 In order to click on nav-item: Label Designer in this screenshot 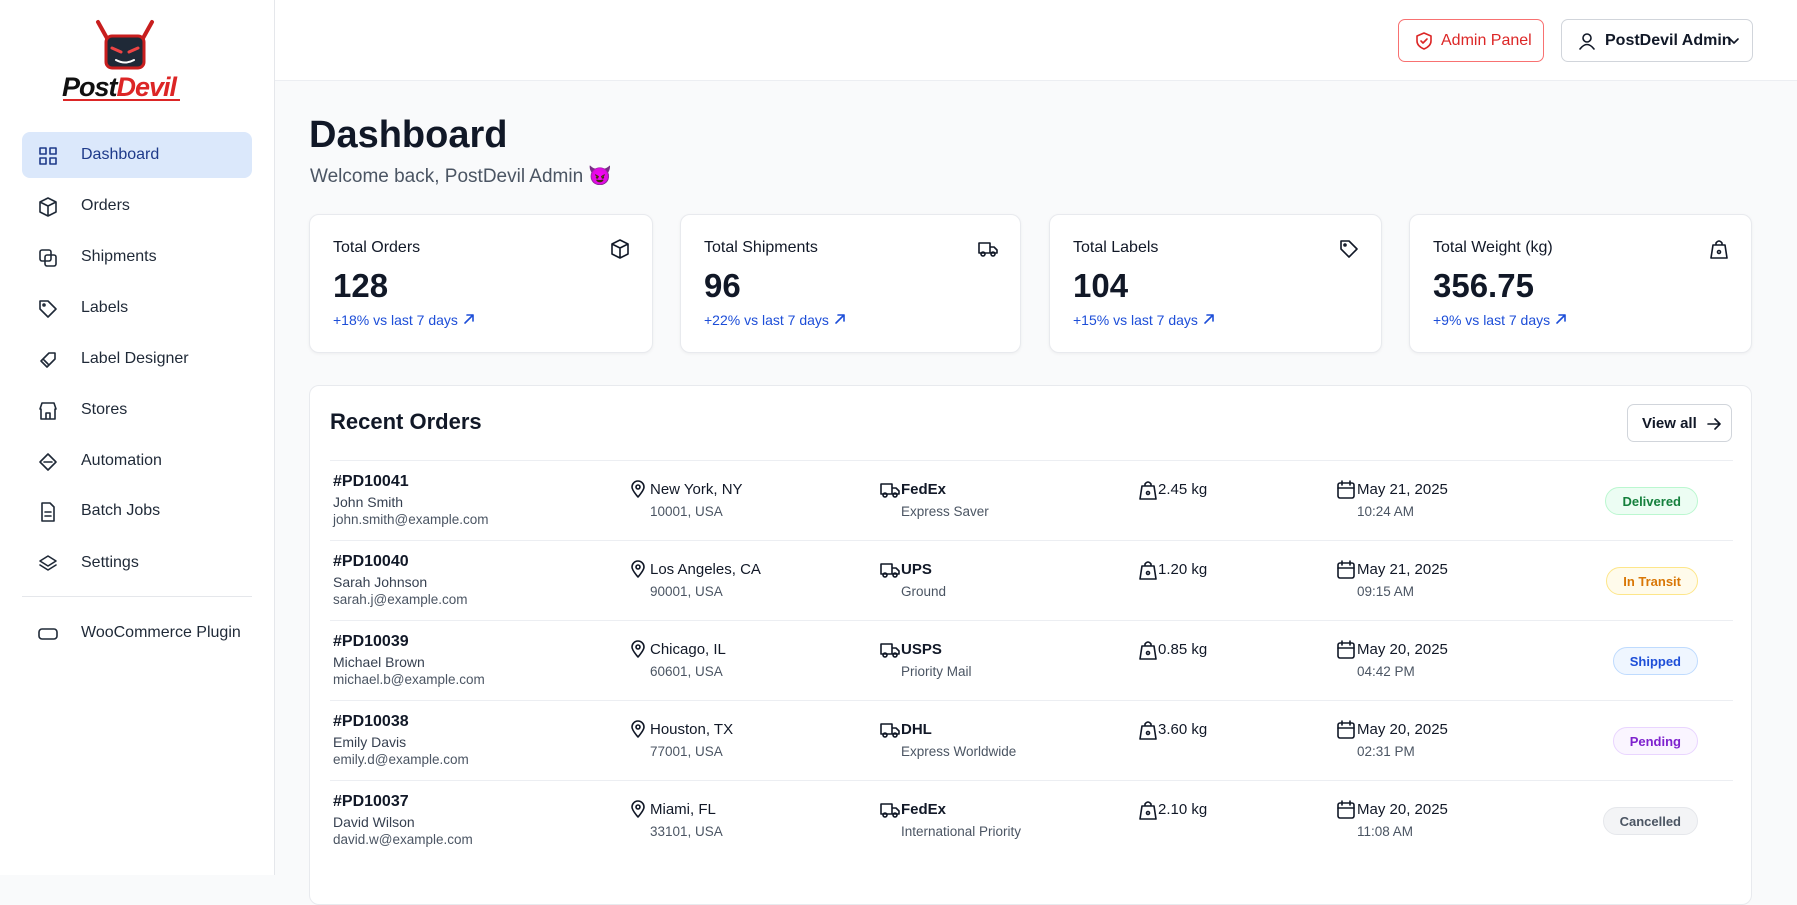, I will do `click(137, 359)`.